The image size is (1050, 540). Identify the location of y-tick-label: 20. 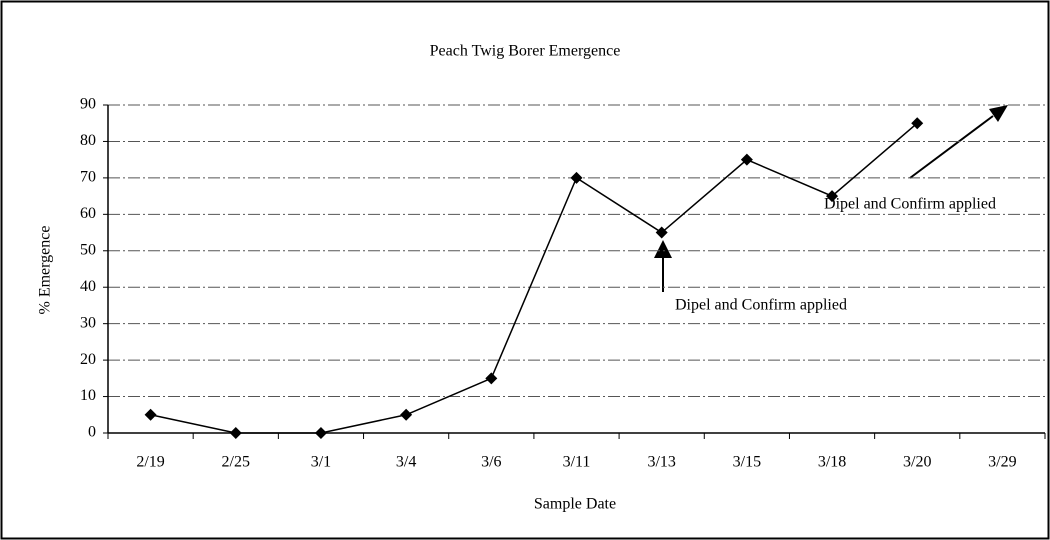
(88, 359).